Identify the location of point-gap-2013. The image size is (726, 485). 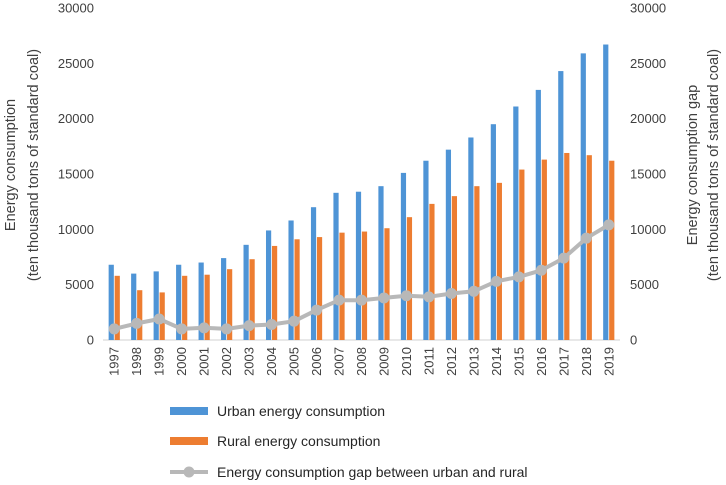
(474, 291).